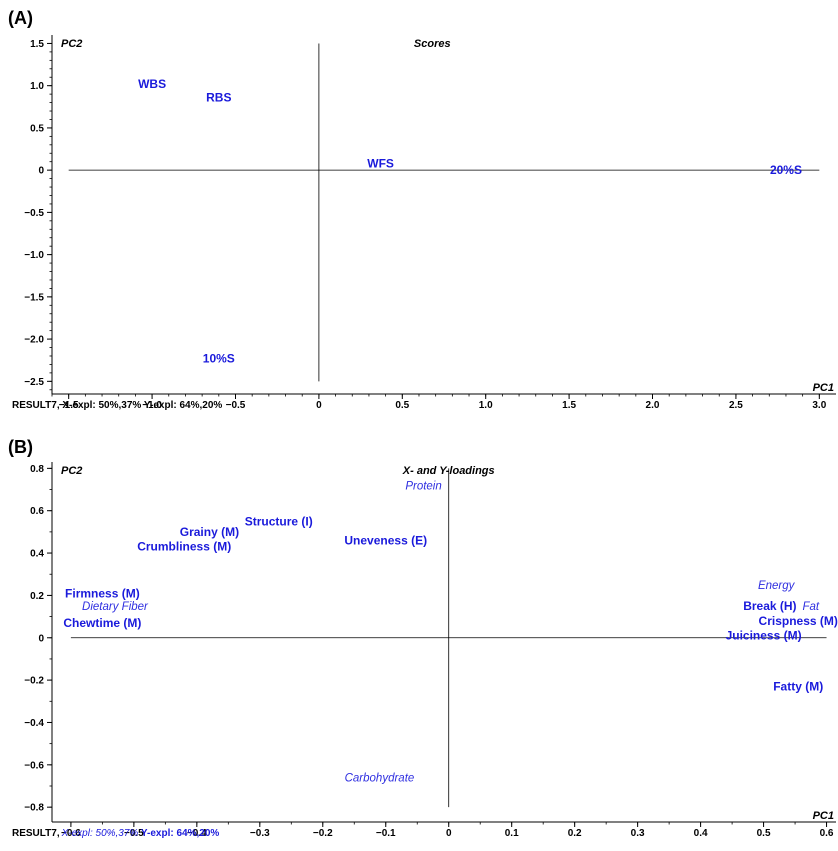 Image resolution: width=838 pixels, height=851 pixels. Describe the element at coordinates (219, 359) in the screenshot. I see `point-label: 10%S` at that location.